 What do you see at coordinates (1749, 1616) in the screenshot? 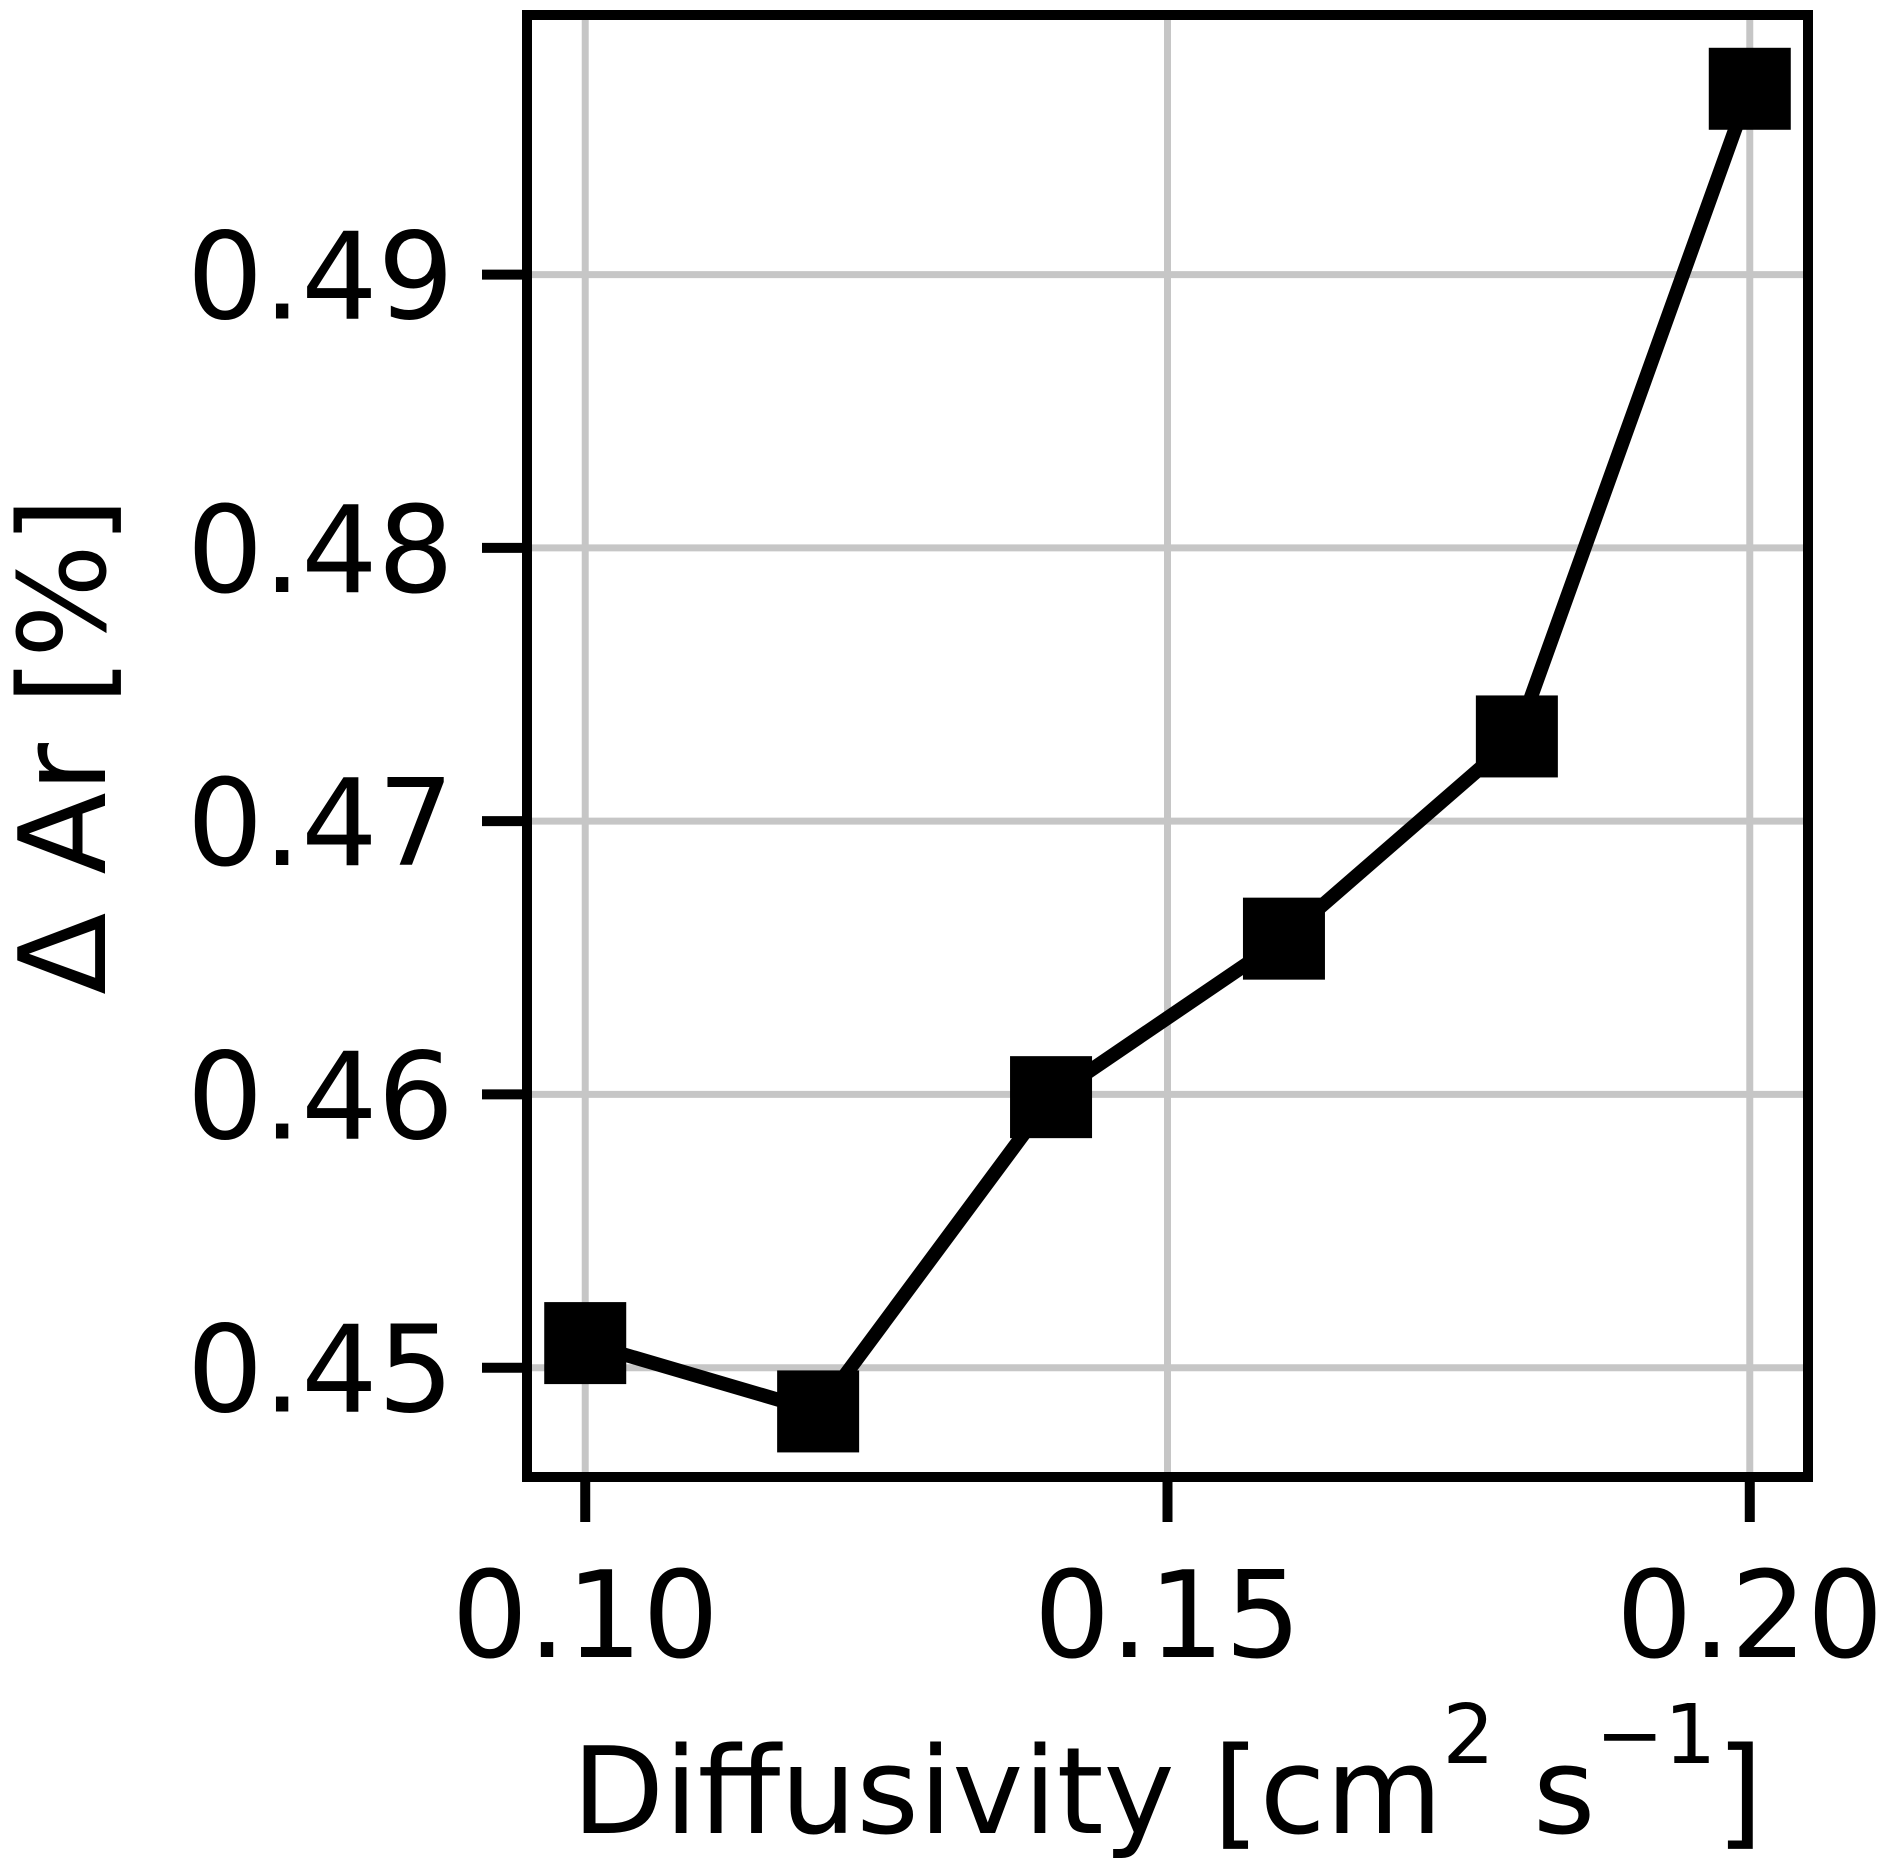
I see `x-tick-label: 0.20` at bounding box center [1749, 1616].